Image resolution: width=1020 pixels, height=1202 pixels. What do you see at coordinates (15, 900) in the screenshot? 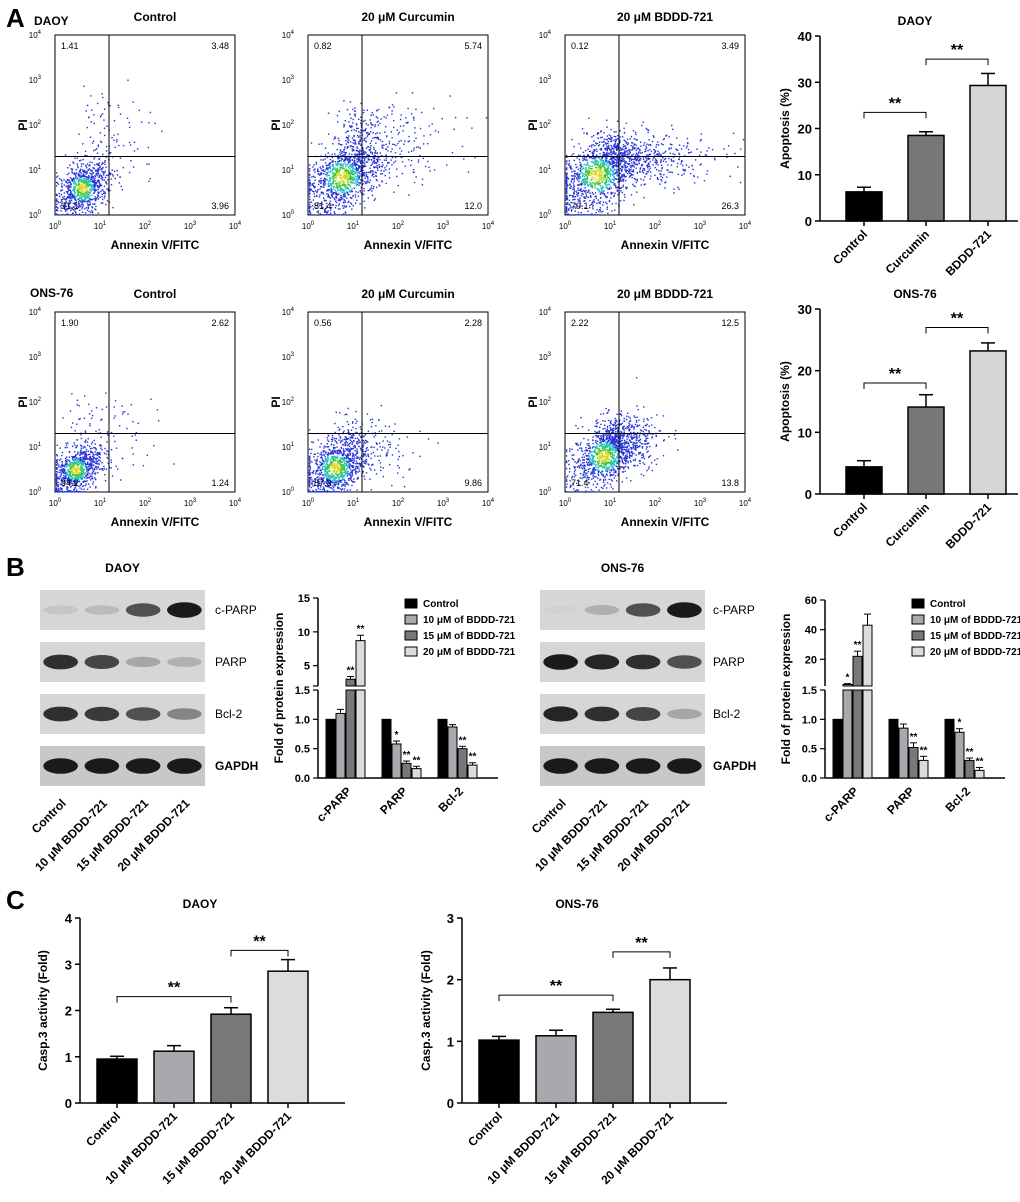
I see `panel-label-c: C` at bounding box center [15, 900].